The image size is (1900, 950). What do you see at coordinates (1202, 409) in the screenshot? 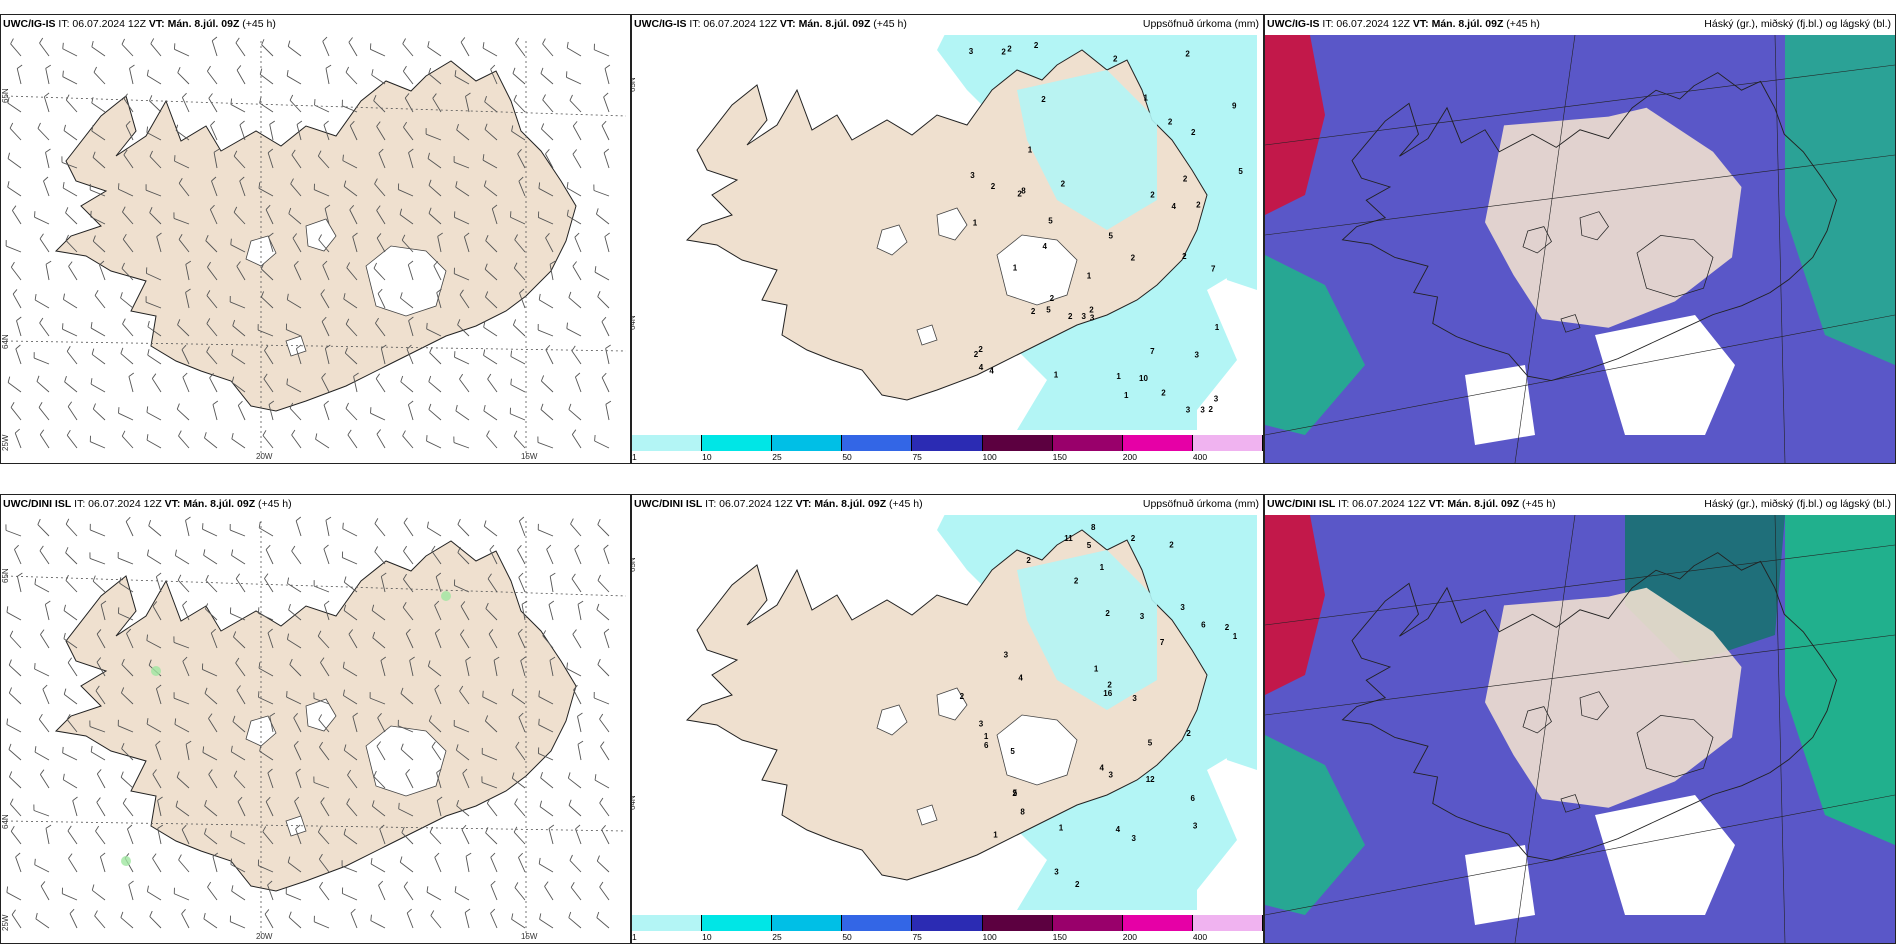
I see `precip-value: 3` at bounding box center [1202, 409].